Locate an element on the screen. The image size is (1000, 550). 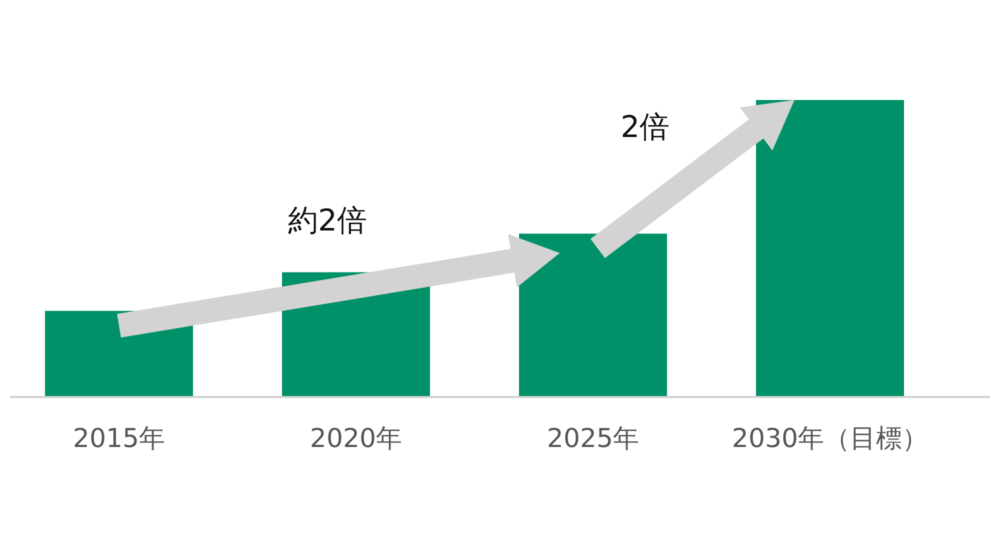
annotation: 約2倍 is located at coordinates (328, 221).